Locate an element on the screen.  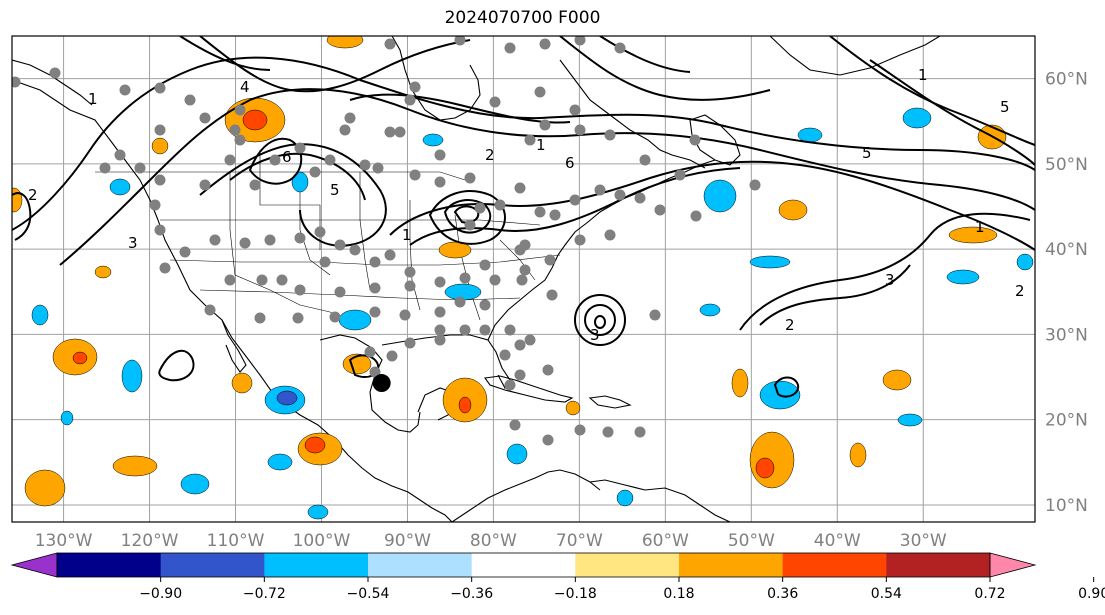
colorbar is located at coordinates (523, 565).